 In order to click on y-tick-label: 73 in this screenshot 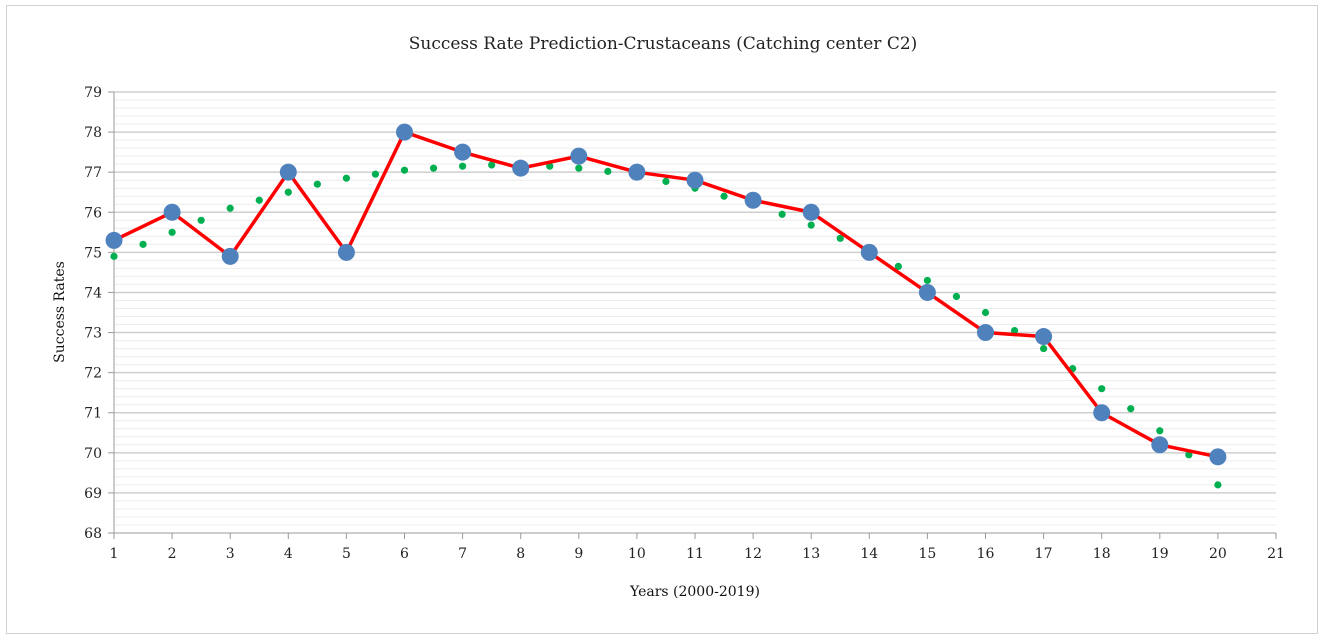, I will do `click(93, 334)`.